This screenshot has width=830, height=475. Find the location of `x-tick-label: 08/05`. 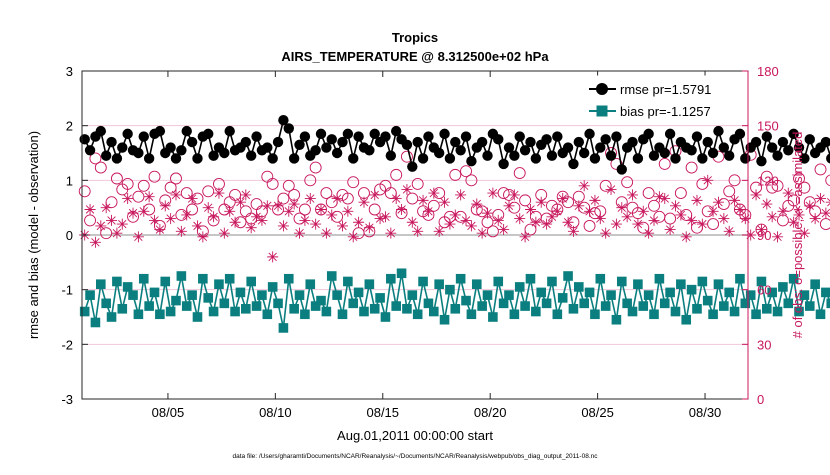

x-tick-label: 08/05 is located at coordinates (168, 412).